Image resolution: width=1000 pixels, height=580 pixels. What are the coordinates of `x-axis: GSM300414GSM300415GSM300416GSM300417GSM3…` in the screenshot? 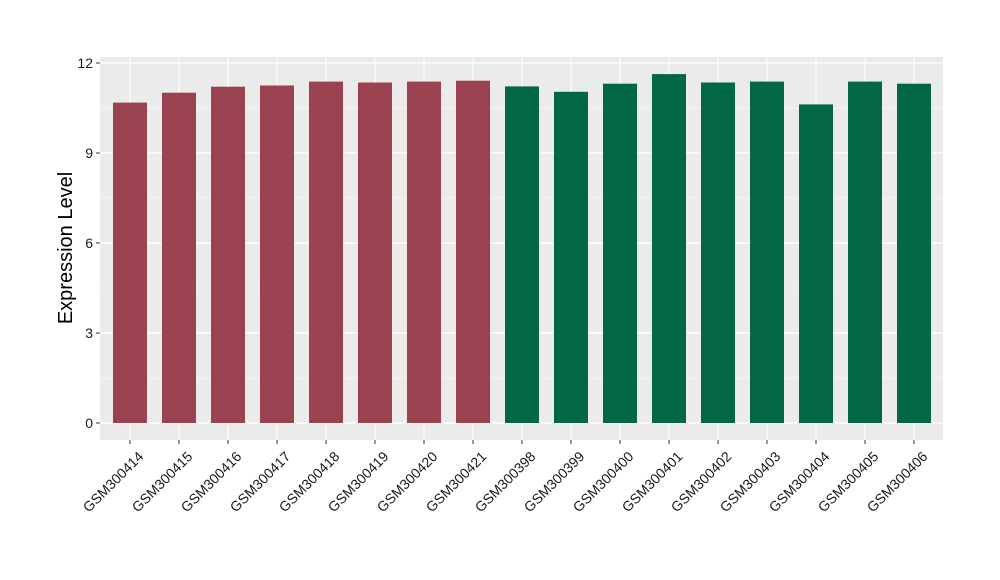 It's located at (505, 477).